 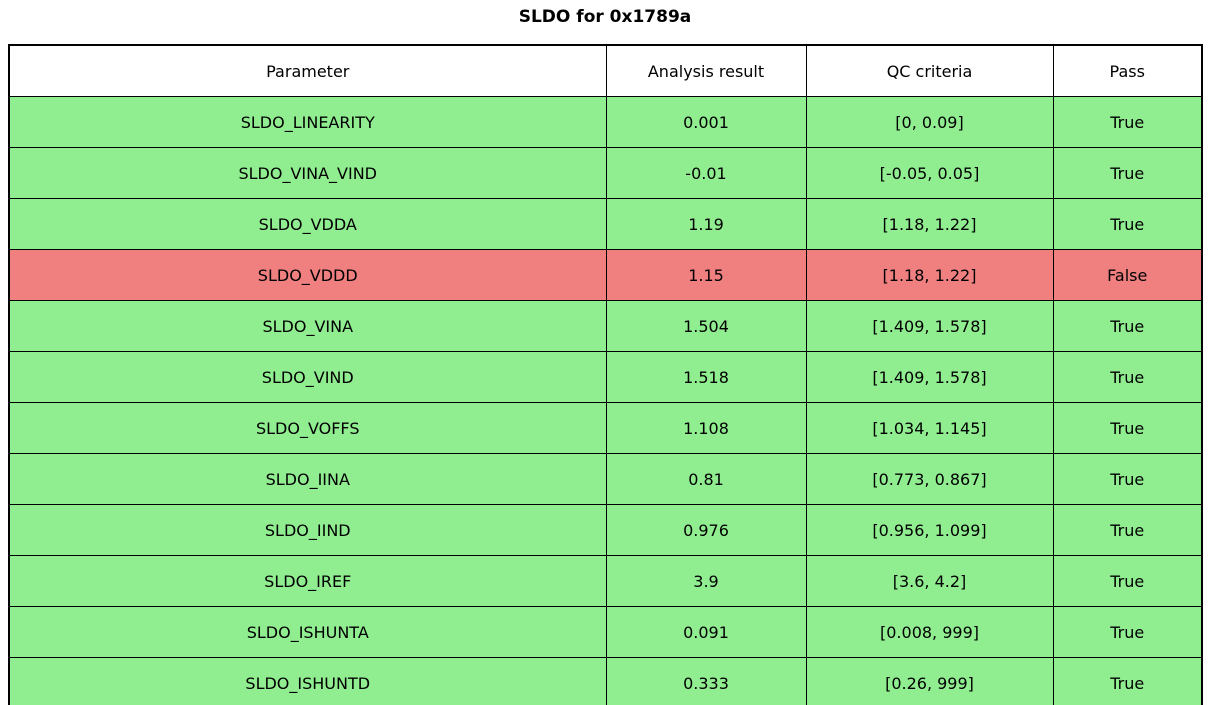 I want to click on cell-criteria: [-0.05, 0.05], so click(x=929, y=173).